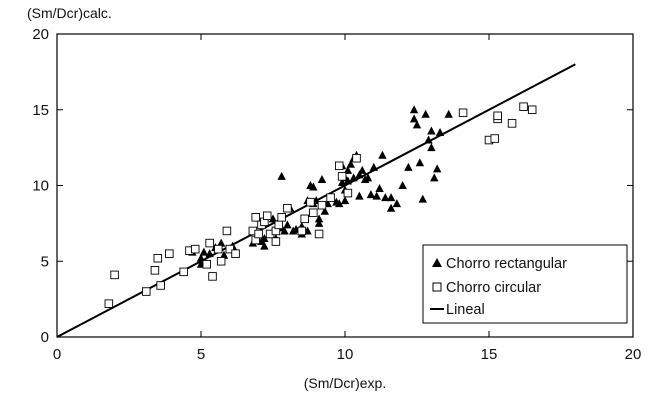 The width and height of the screenshot is (652, 396). What do you see at coordinates (45, 337) in the screenshot?
I see `y-tick-label: 0` at bounding box center [45, 337].